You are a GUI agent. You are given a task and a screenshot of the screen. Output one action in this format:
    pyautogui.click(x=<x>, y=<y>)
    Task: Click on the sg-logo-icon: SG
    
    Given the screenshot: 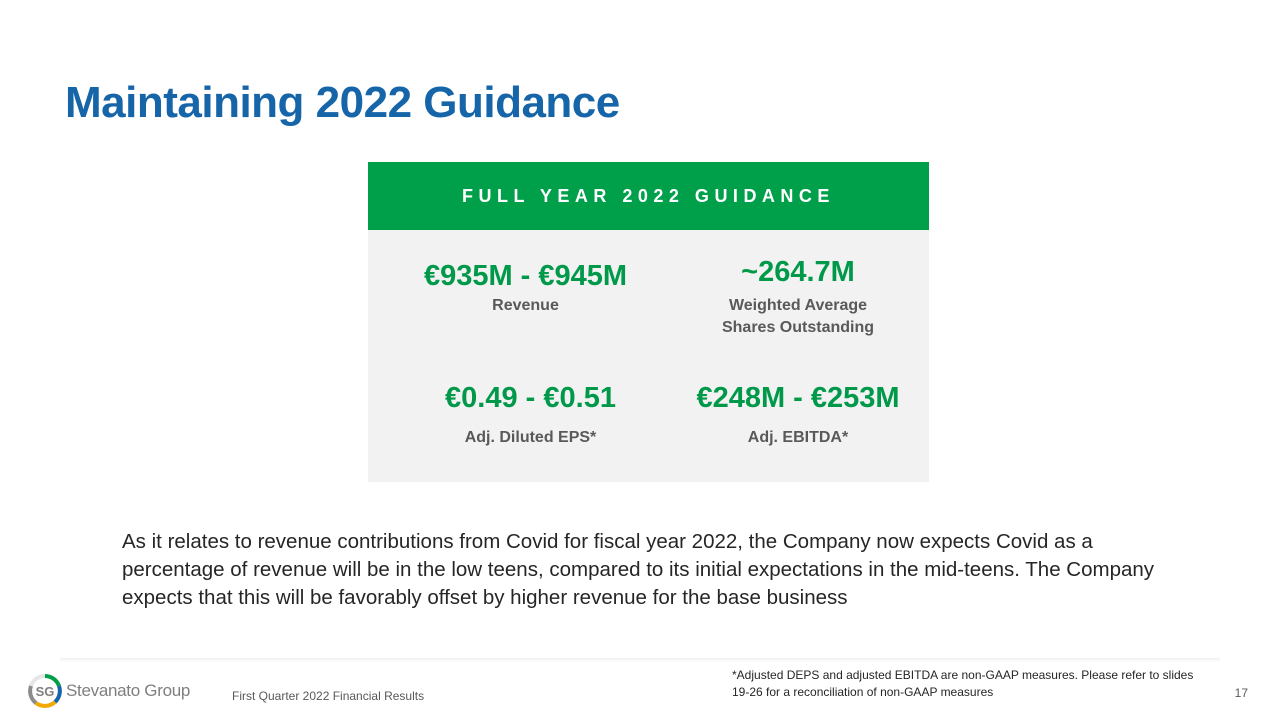 What is the action you would take?
    pyautogui.click(x=45, y=691)
    